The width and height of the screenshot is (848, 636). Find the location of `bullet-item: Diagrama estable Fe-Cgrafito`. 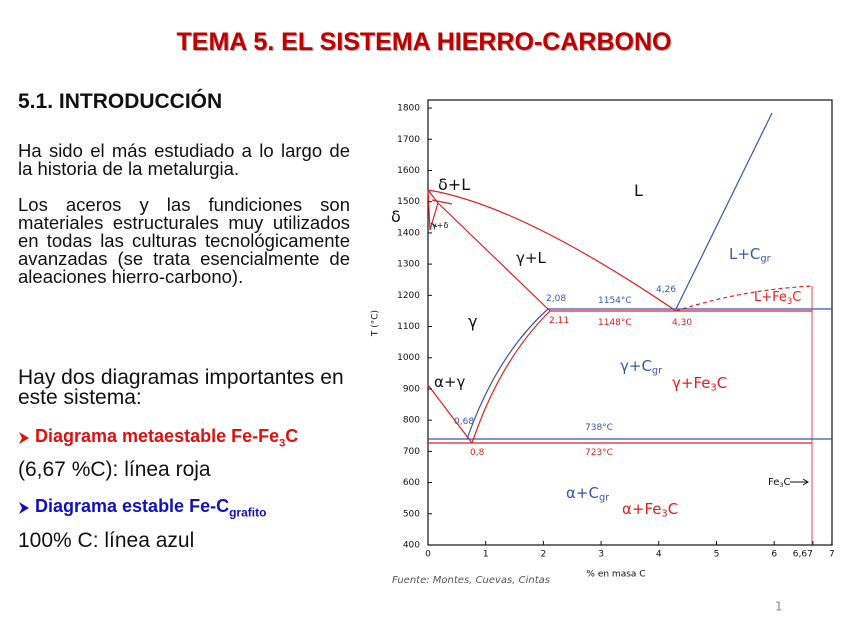

bullet-item: Diagrama estable Fe-Cgrafito is located at coordinates (142, 508).